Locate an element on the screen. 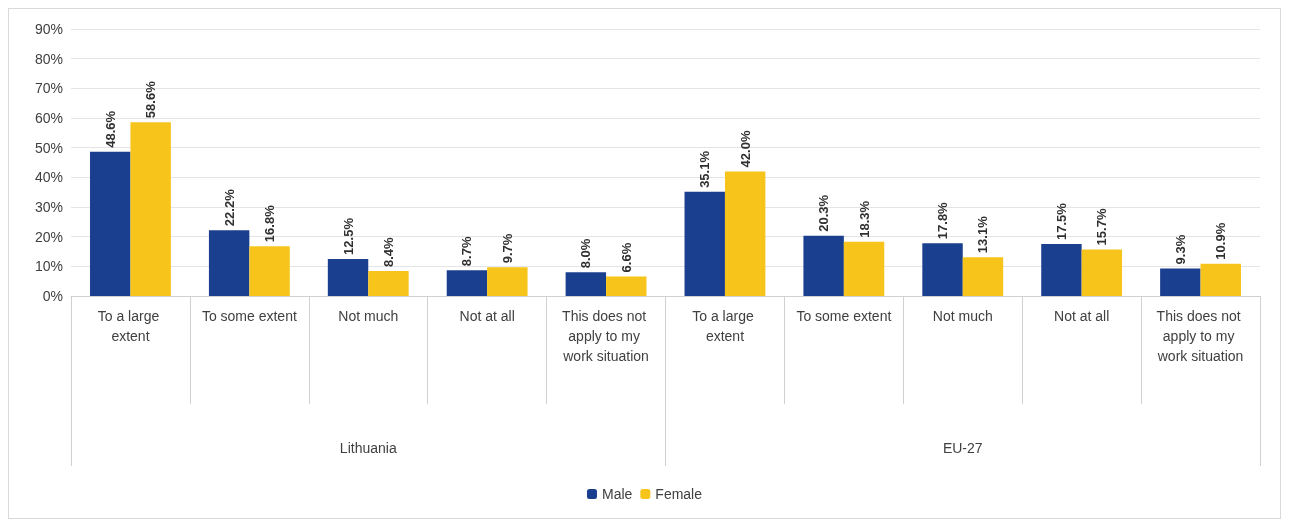 This screenshot has width=1289, height=527. y-tick-label: 60% is located at coordinates (48, 118).